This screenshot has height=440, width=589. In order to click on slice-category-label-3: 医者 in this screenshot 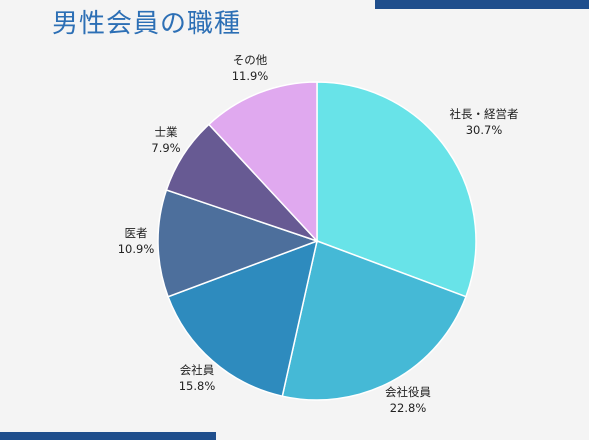, I will do `click(136, 233)`.